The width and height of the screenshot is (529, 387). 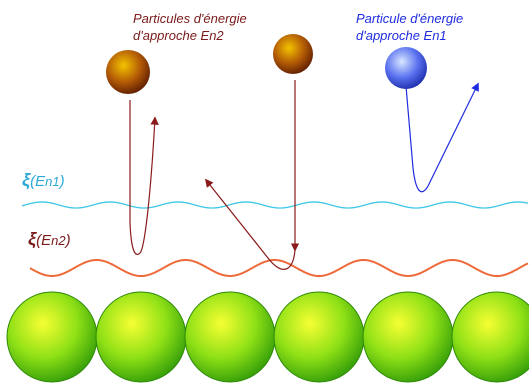 I want to click on particle-en1, so click(x=406, y=68).